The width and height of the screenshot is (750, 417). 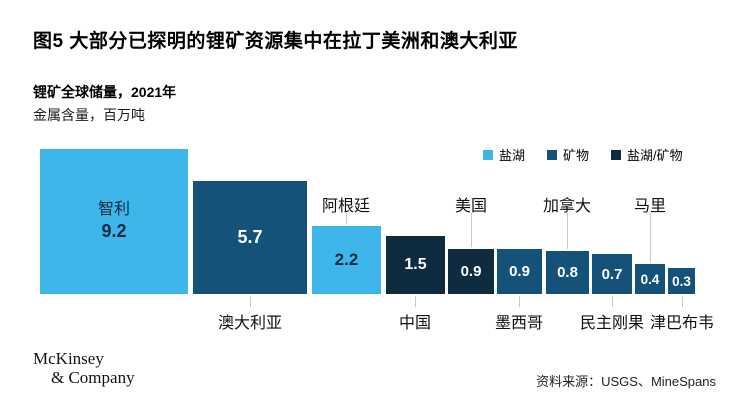 I want to click on chart-subtitle: 锂矿全球储量，2021年, so click(x=105, y=92).